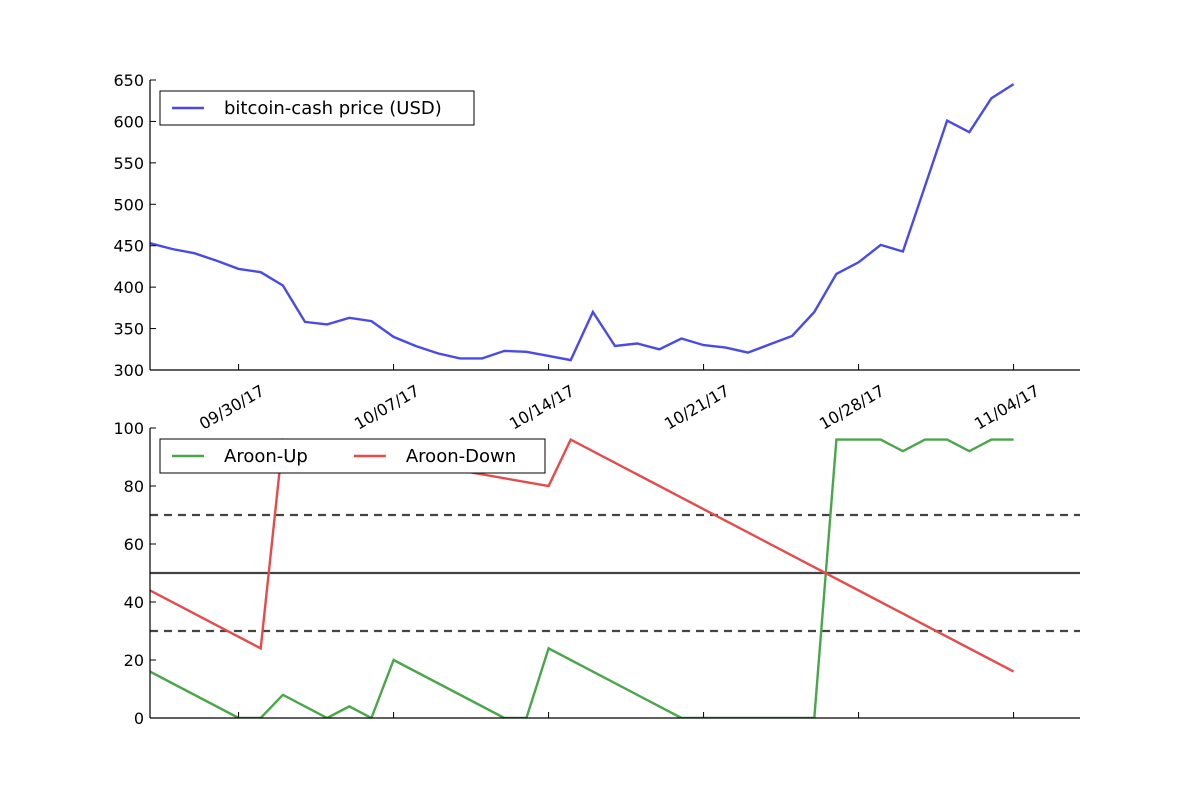 The height and width of the screenshot is (805, 1200). I want to click on y-tick-label: 20, so click(134, 660).